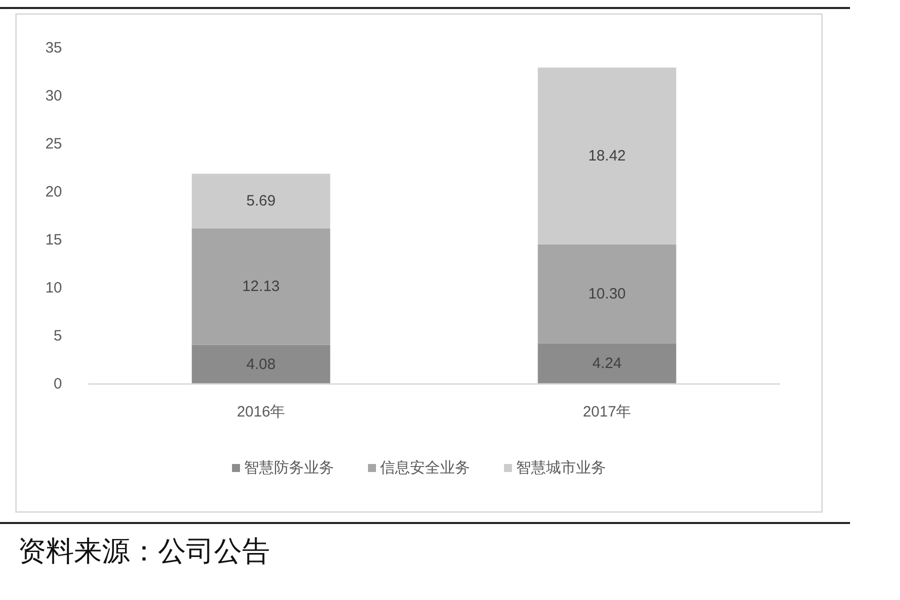 The image size is (900, 600). Describe the element at coordinates (261, 287) in the screenshot. I see `data-label: 12.13` at that location.